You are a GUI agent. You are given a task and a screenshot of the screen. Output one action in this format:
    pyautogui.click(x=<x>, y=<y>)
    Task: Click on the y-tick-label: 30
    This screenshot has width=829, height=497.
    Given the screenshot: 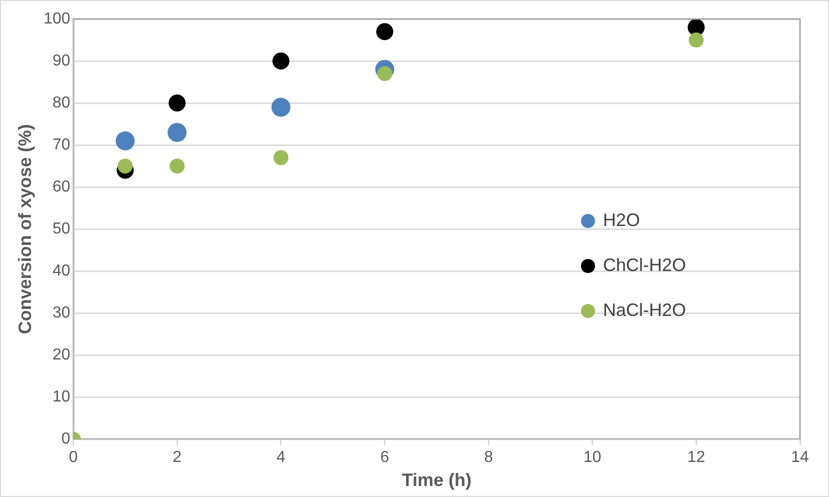 What is the action you would take?
    pyautogui.click(x=61, y=313)
    